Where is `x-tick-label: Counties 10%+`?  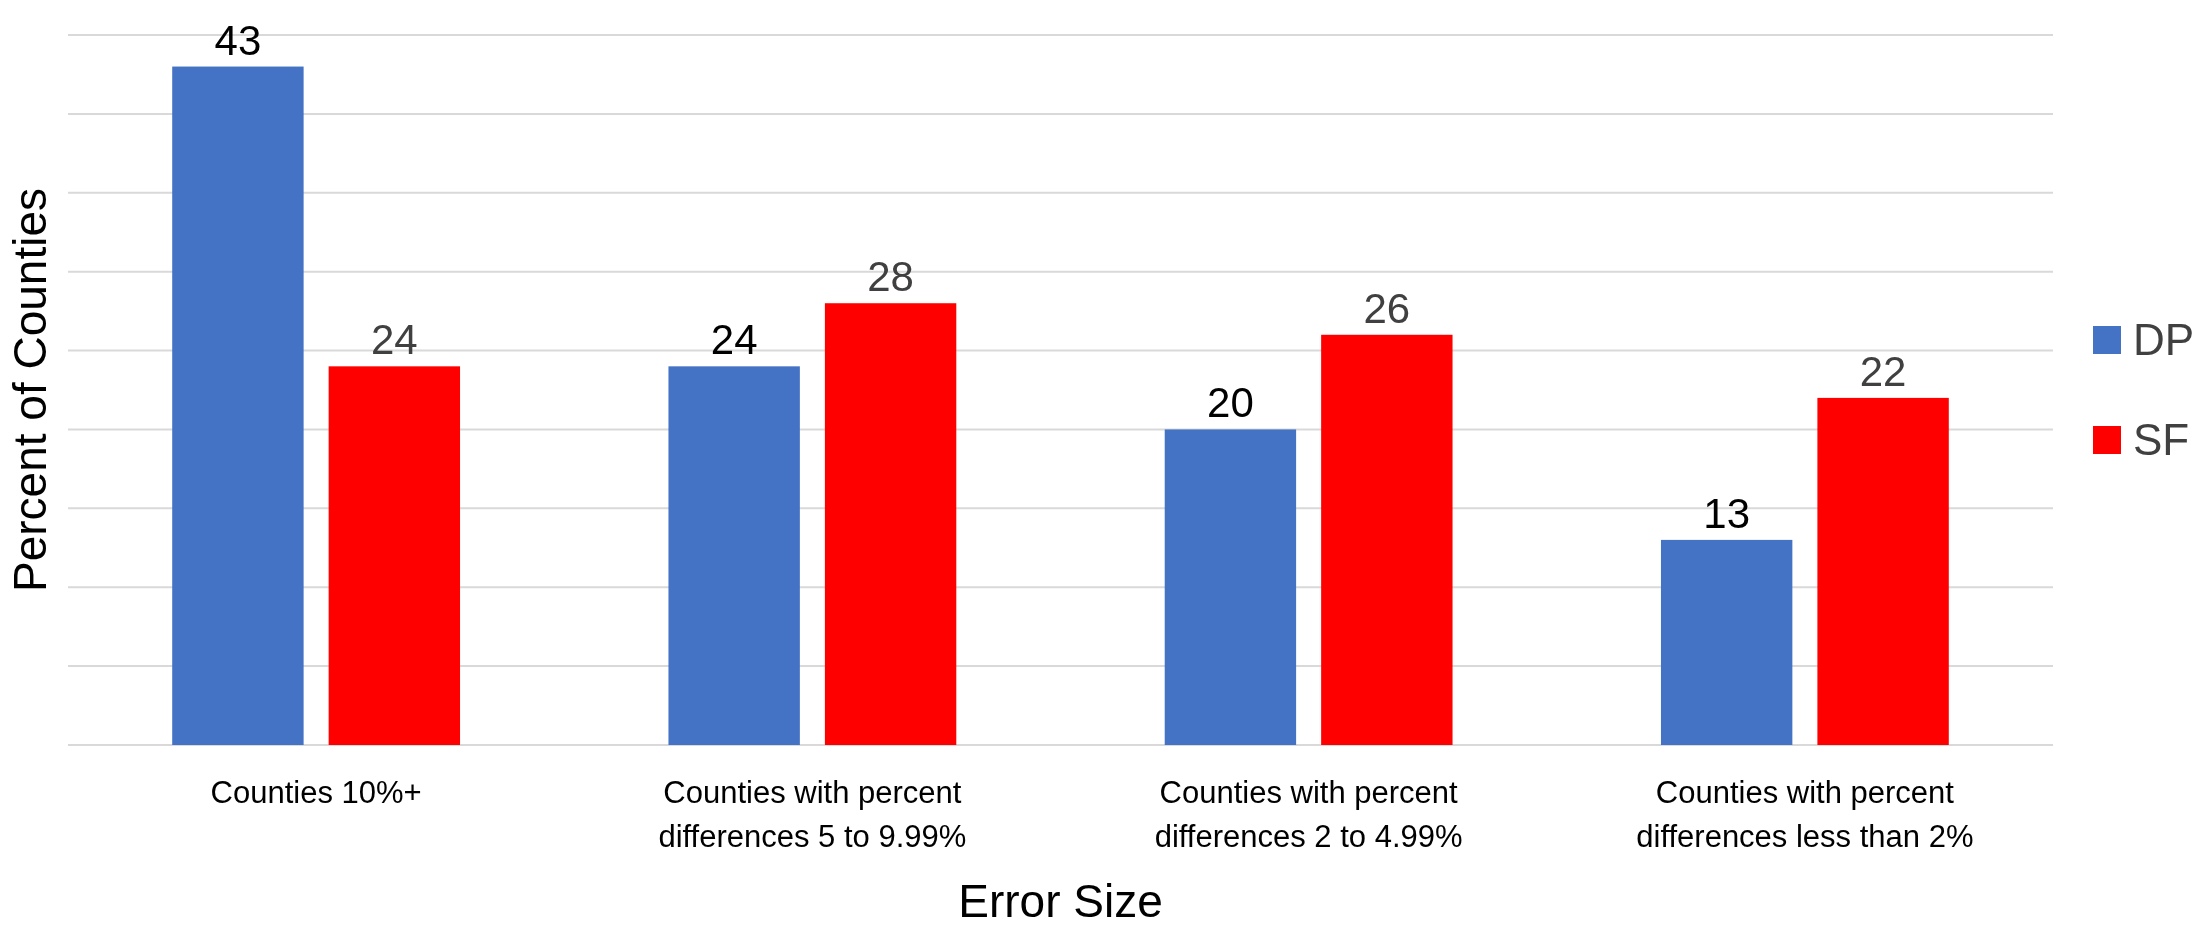
x-tick-label: Counties 10%+ is located at coordinates (316, 792).